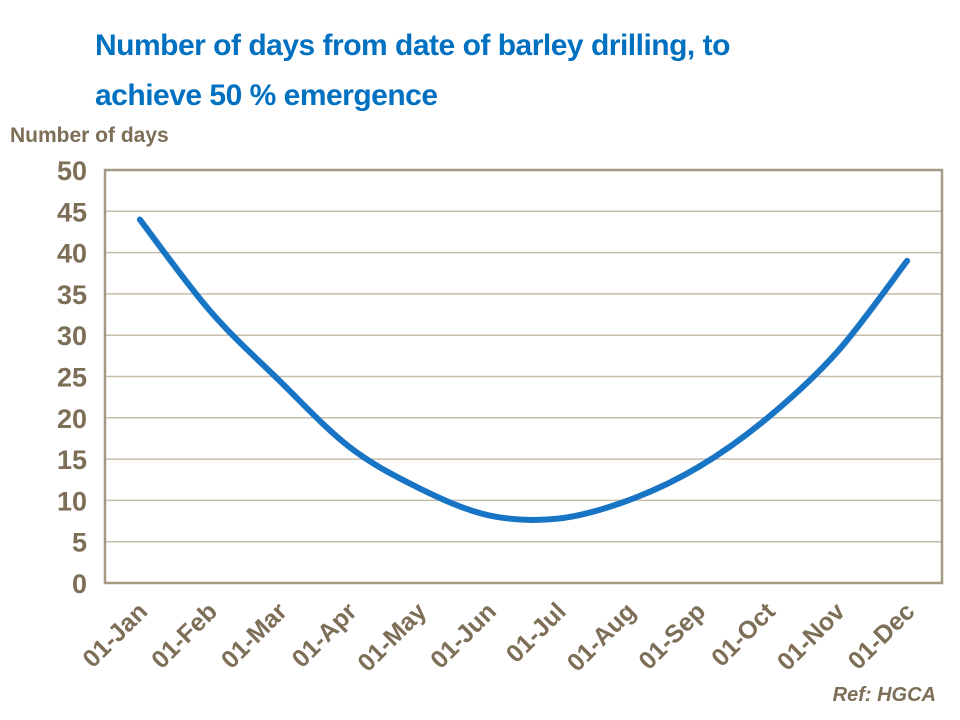 The width and height of the screenshot is (960, 720). I want to click on y-tick-label: 40, so click(72, 254).